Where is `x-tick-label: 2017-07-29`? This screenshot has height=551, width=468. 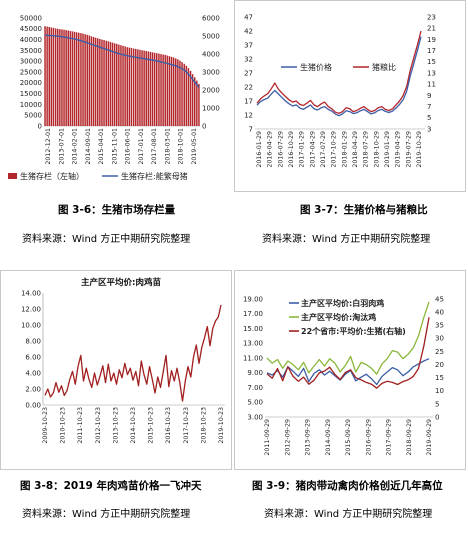 x-tick-label: 2017-07-29 is located at coordinates (323, 149).